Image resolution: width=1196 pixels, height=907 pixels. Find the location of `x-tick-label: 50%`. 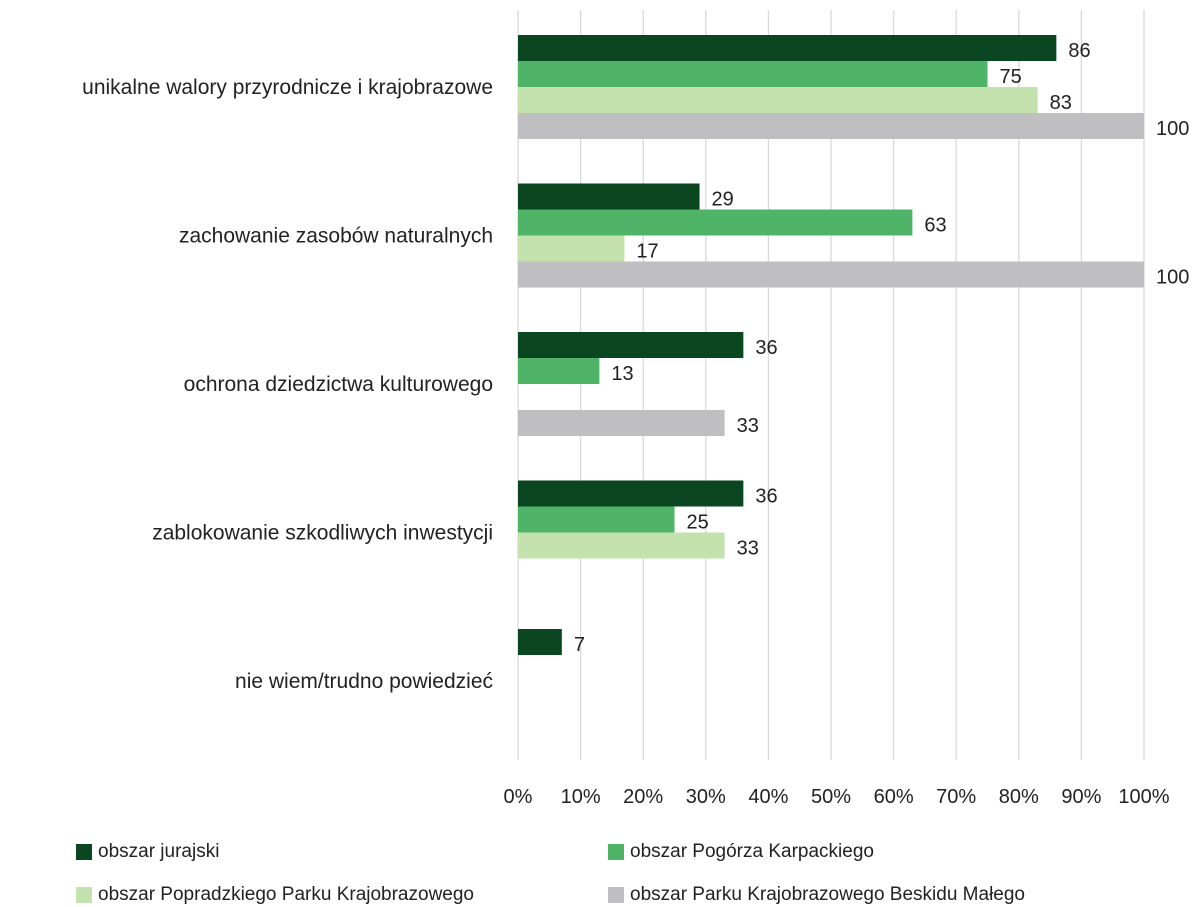

x-tick-label: 50% is located at coordinates (831, 797).